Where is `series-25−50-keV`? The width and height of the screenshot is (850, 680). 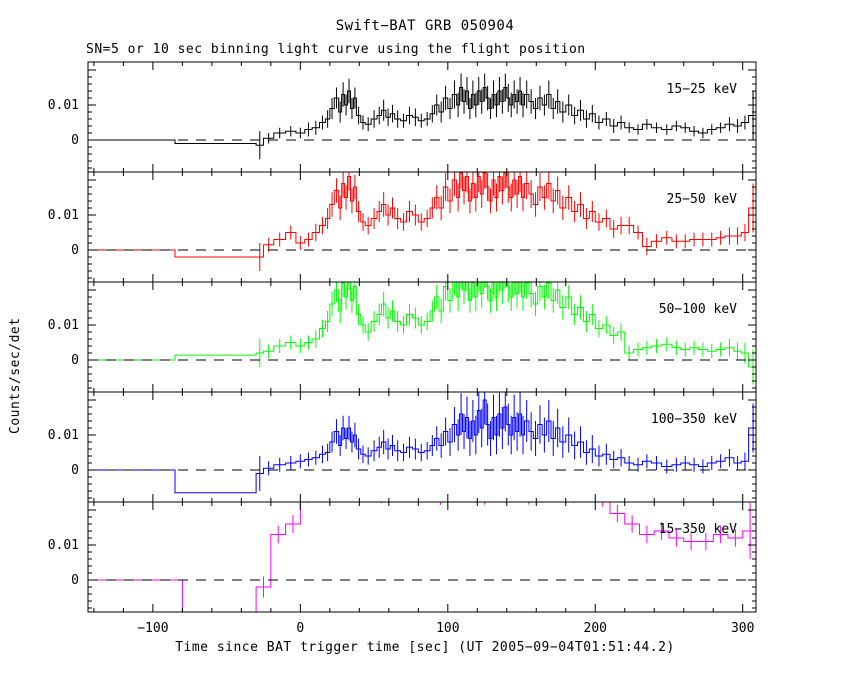 series-25−50-keV is located at coordinates (422, 221).